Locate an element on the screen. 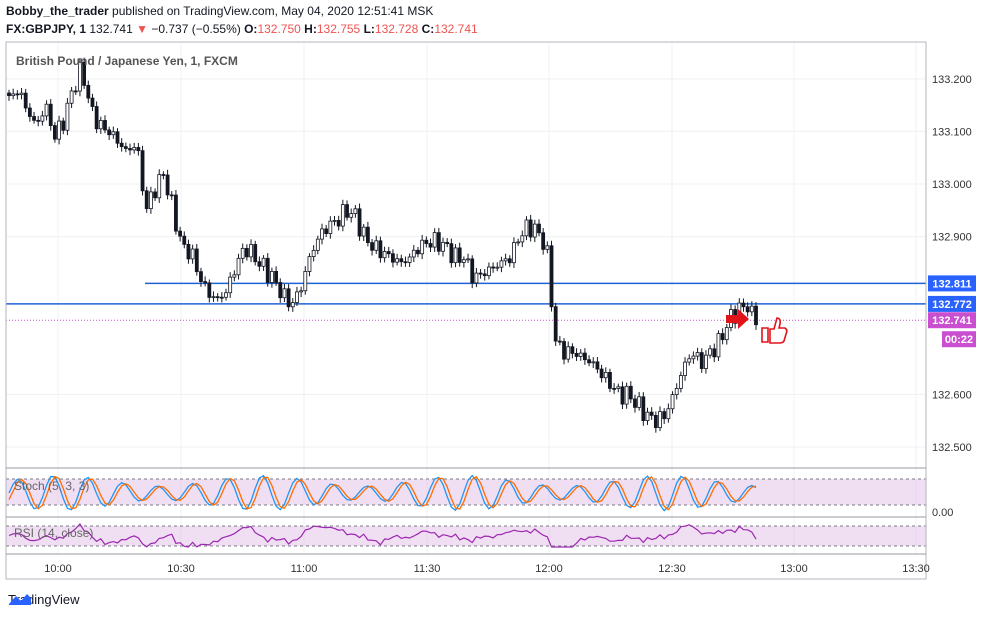 The height and width of the screenshot is (618, 988). time-tick-label: 13:00 is located at coordinates (794, 569).